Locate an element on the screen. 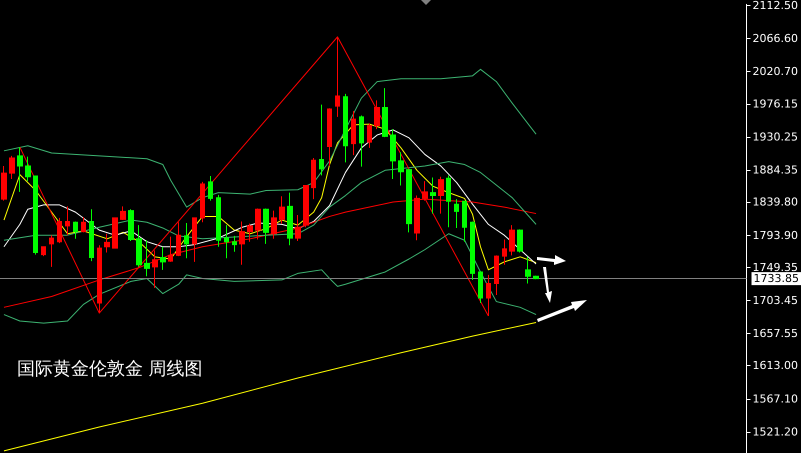 This screenshot has width=801, height=453. y-tick-label: 1613.00 is located at coordinates (775, 365).